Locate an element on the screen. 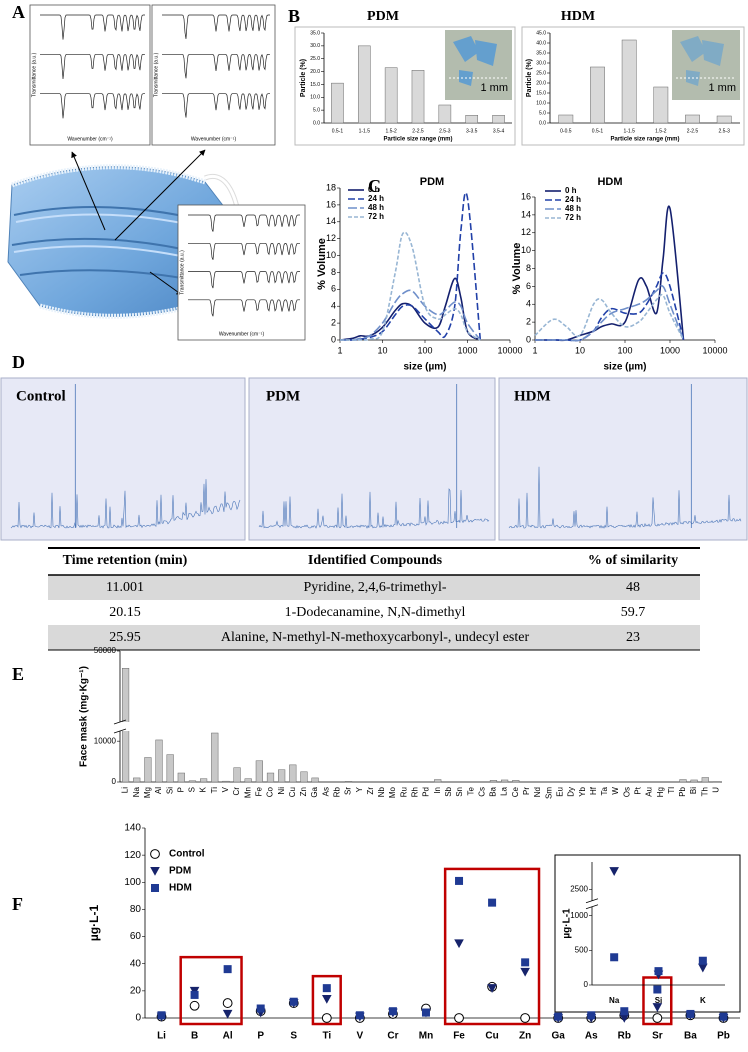  x-tick-label: 1-1.5 is located at coordinates (365, 131).